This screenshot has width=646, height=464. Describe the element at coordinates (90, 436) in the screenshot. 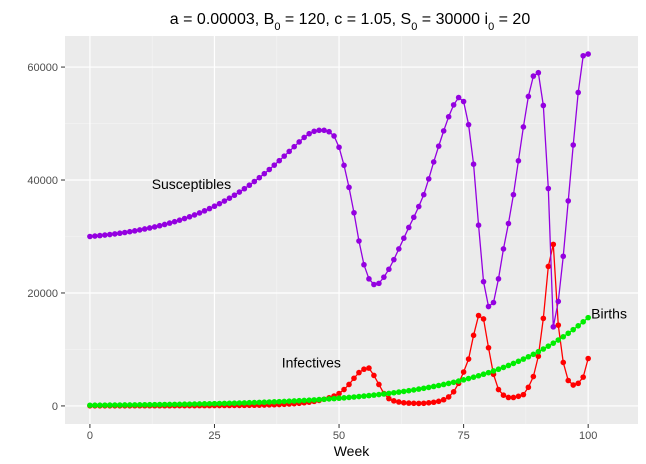

I see `x-tick-label: 0` at that location.